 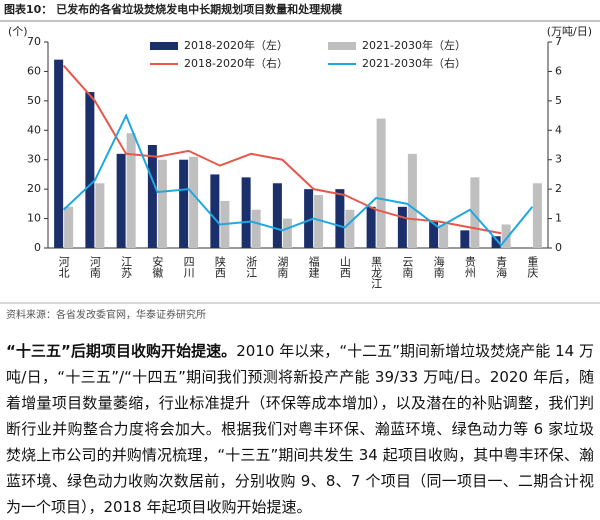 I want to click on y2-tick-label: 7, so click(x=558, y=41).